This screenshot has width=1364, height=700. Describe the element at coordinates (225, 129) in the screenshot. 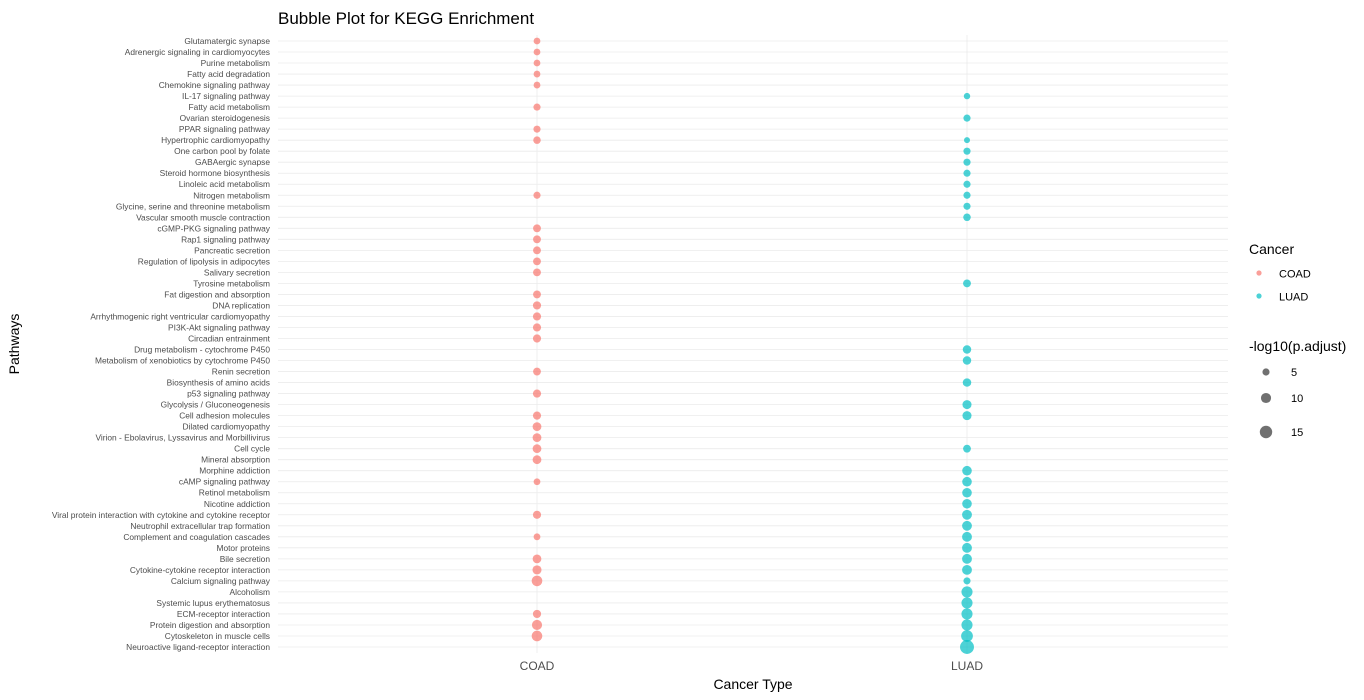

I see `y-tick-label: PPAR signaling pathway` at that location.